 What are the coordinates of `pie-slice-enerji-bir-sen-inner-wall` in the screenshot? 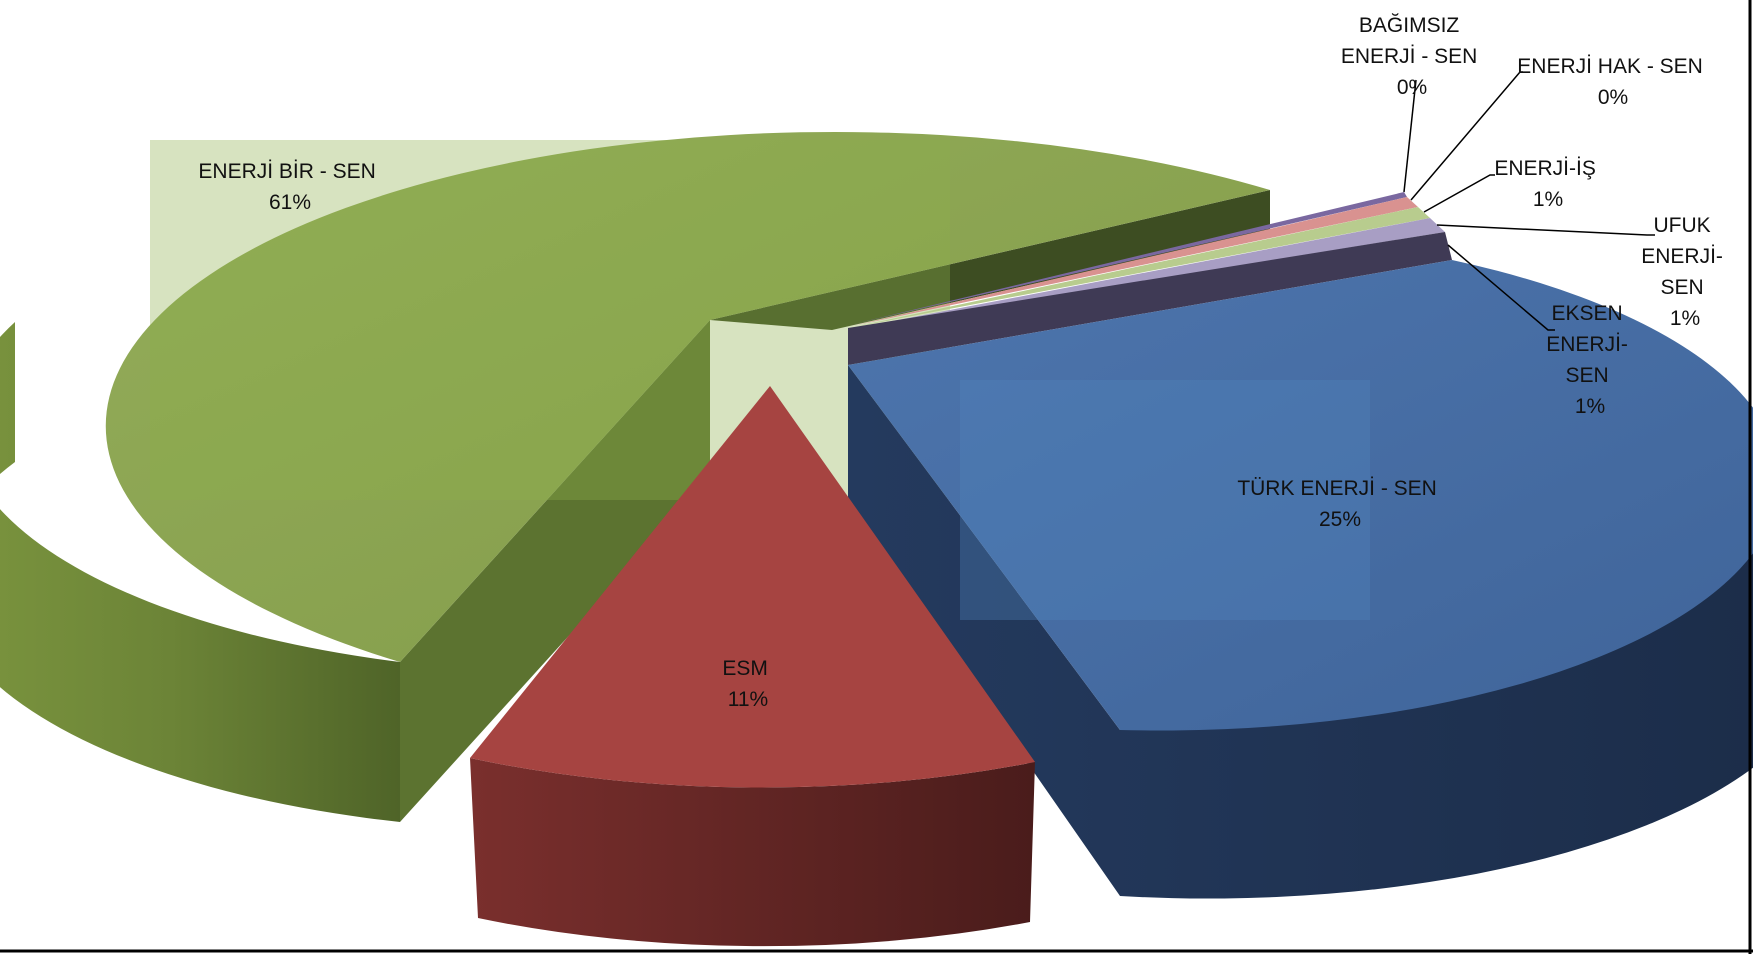 It's located at (990, 260).